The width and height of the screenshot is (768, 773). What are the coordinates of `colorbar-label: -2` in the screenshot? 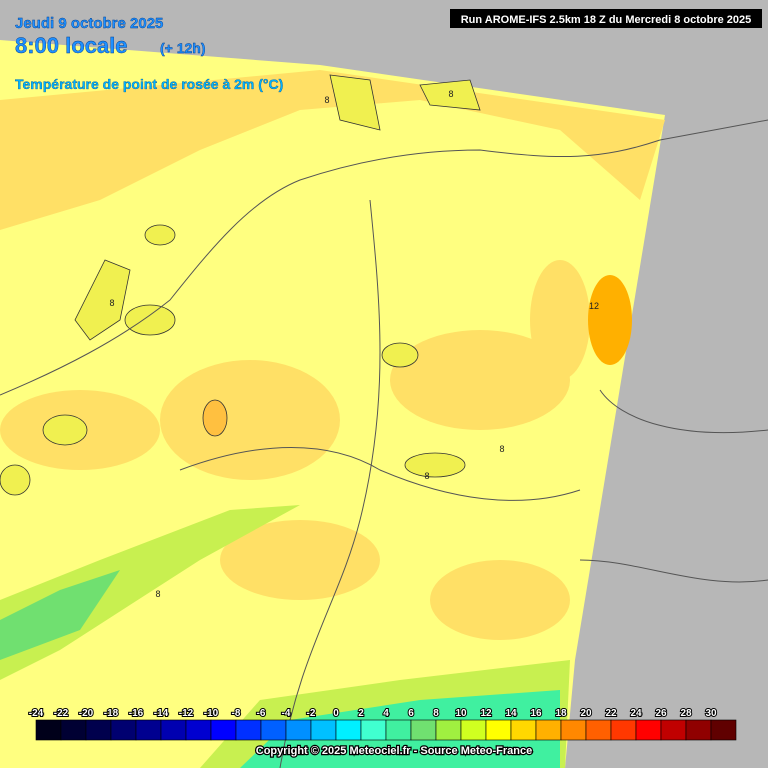 It's located at (311, 713).